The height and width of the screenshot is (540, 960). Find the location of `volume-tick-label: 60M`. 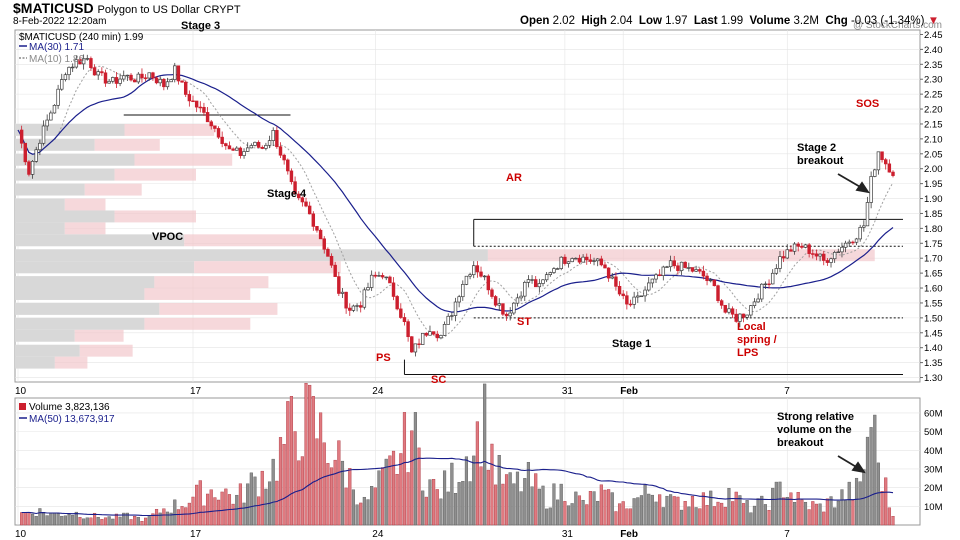

volume-tick-label: 60M is located at coordinates (933, 413).